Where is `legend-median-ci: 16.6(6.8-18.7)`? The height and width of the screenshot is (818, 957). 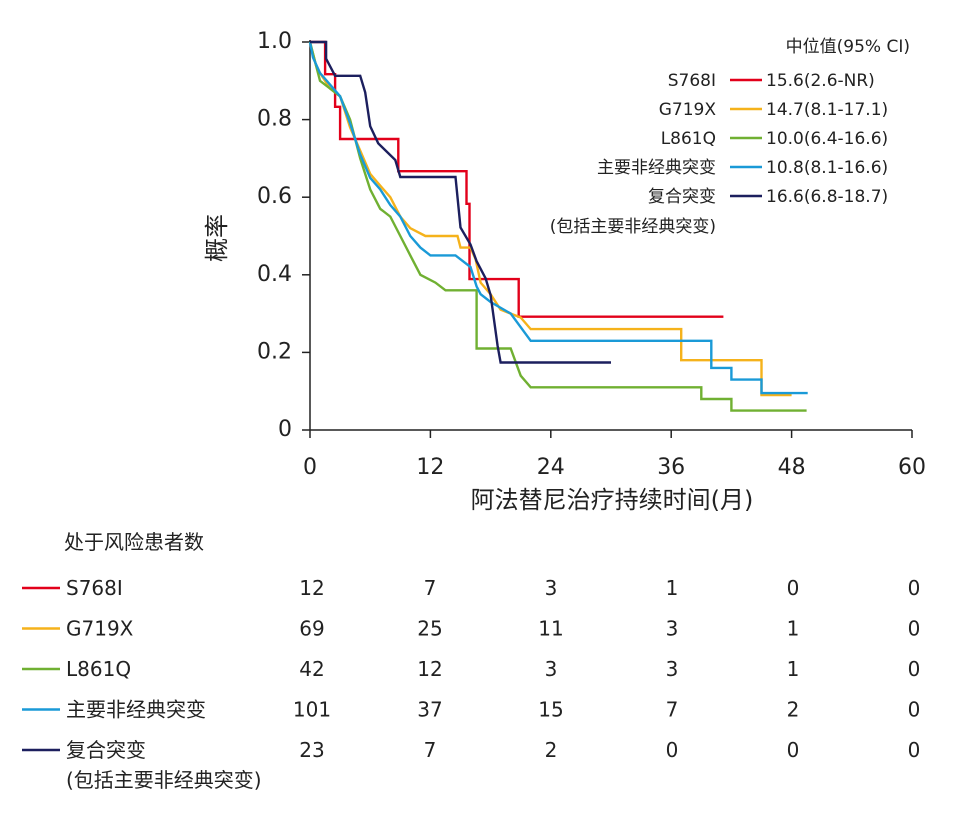 legend-median-ci: 16.6(6.8-18.7) is located at coordinates (827, 197).